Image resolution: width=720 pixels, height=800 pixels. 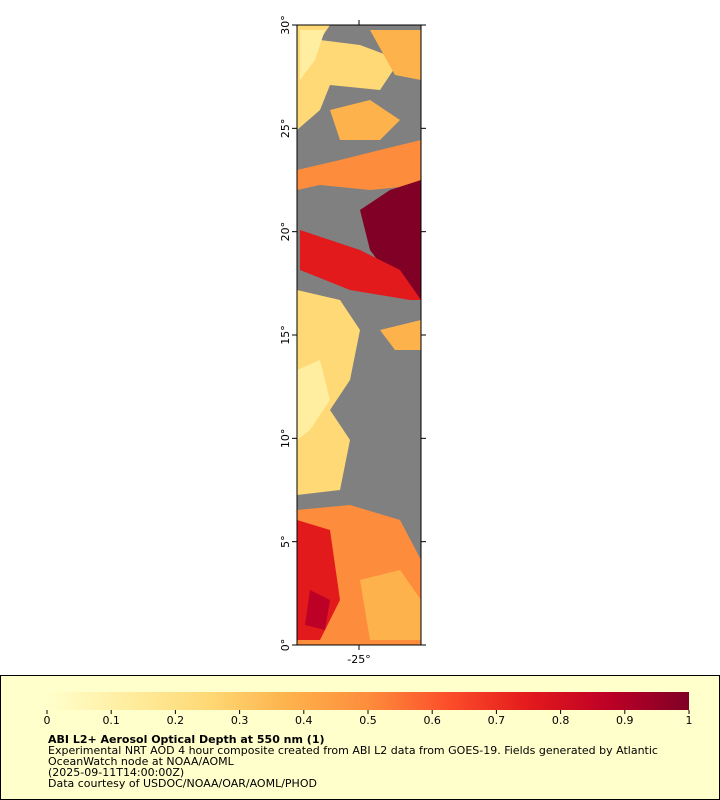 I want to click on colorbar-tick-label: 0.4, so click(x=304, y=720).